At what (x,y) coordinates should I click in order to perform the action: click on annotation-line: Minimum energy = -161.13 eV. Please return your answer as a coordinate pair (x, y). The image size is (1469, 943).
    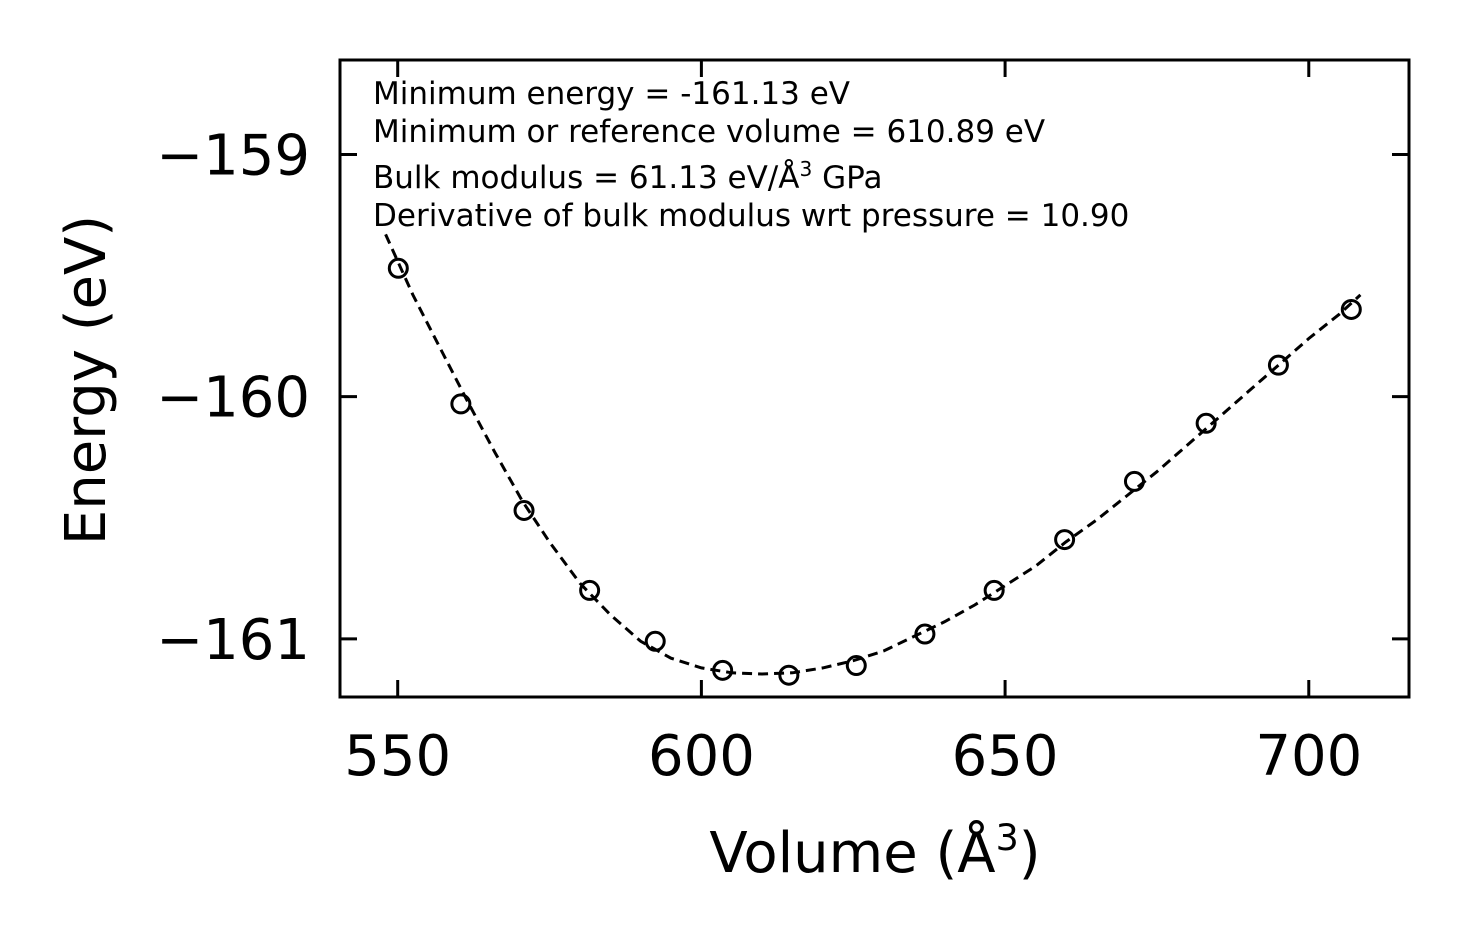
    Looking at the image, I should click on (611, 94).